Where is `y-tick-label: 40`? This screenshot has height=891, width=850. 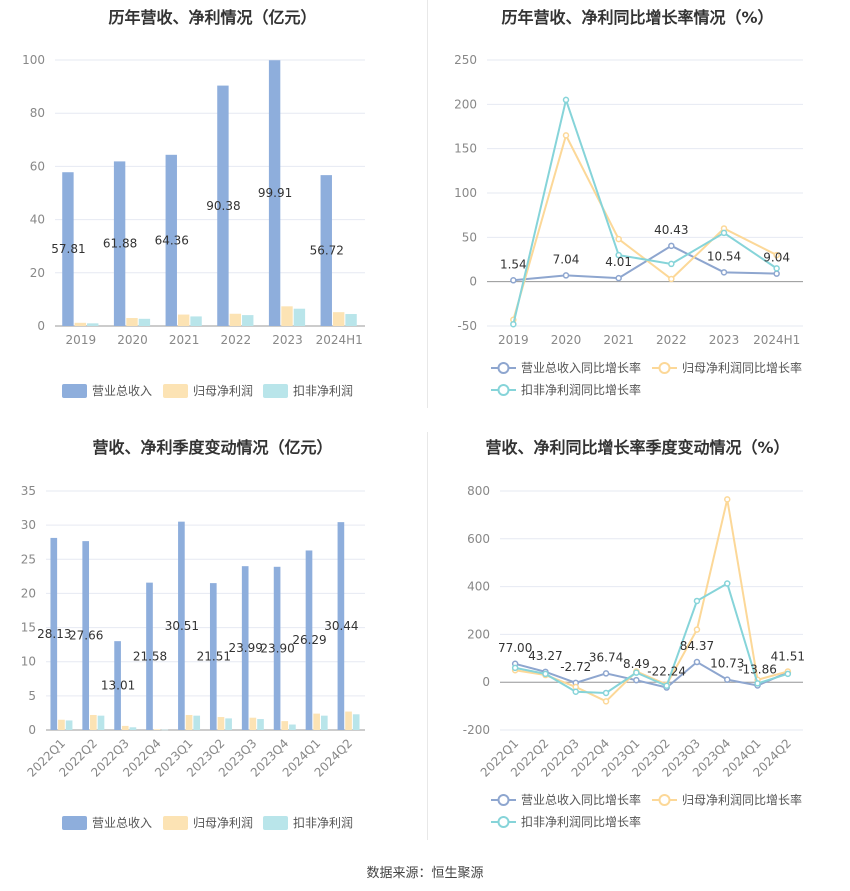 y-tick-label: 40 is located at coordinates (37, 220).